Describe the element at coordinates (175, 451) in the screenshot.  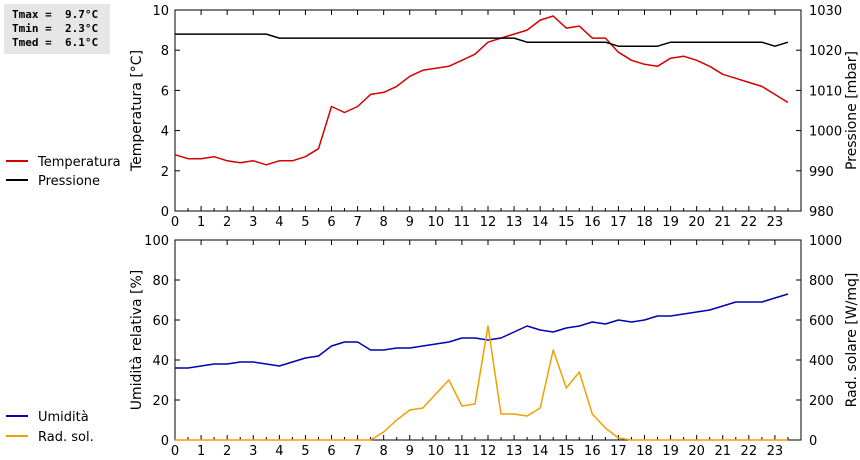
I see `hum-rad-x-tick-label: 0` at that location.